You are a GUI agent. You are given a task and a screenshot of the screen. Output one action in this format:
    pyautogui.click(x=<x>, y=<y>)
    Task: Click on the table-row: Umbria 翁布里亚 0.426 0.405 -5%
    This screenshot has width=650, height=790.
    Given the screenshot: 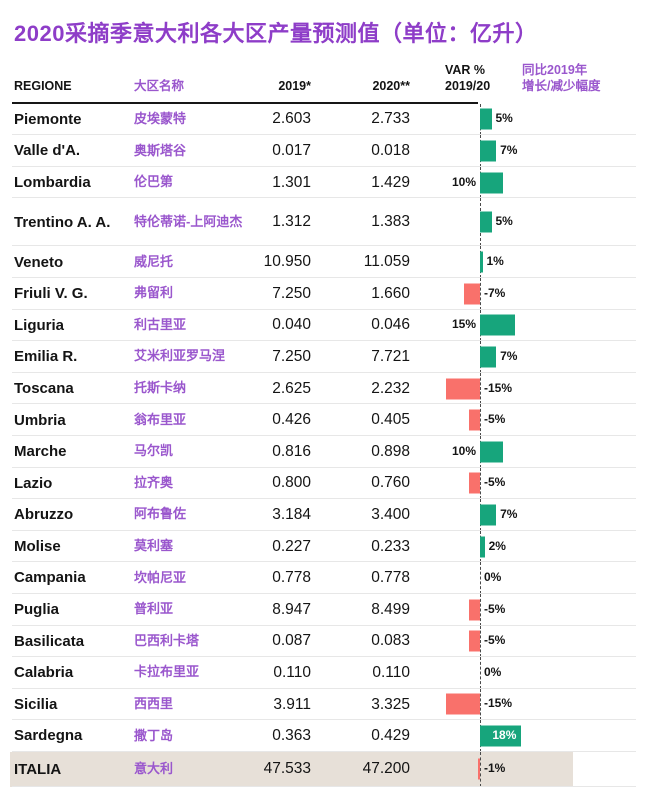 What is the action you would take?
    pyautogui.click(x=325, y=420)
    